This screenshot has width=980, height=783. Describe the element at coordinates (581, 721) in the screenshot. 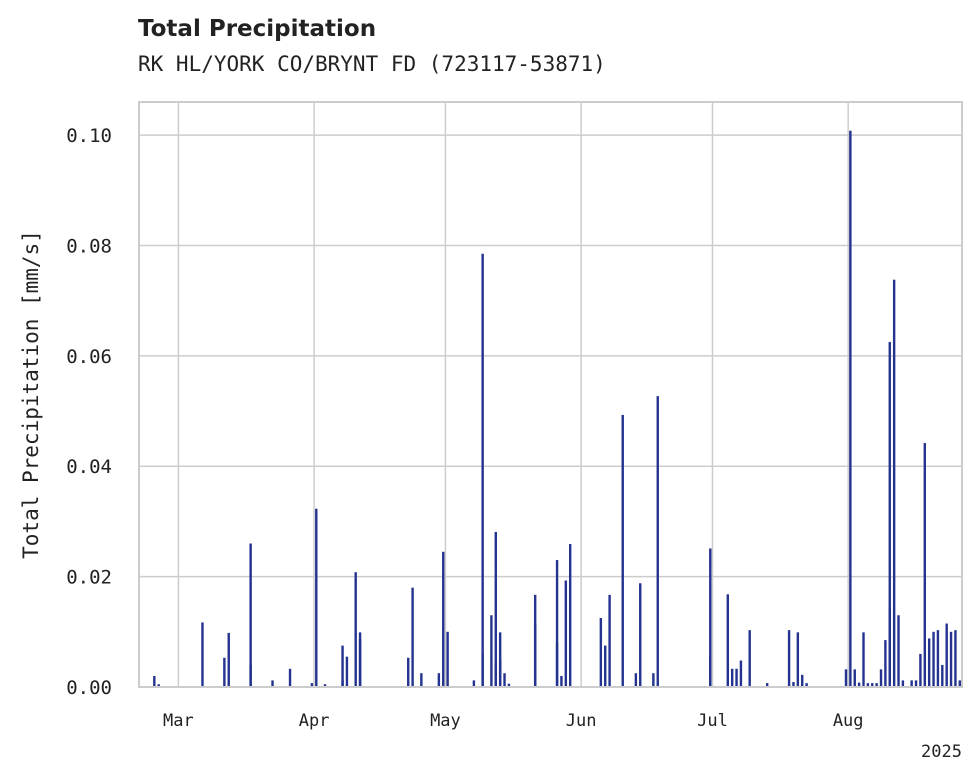

I see `x-tick-label: Jun` at that location.